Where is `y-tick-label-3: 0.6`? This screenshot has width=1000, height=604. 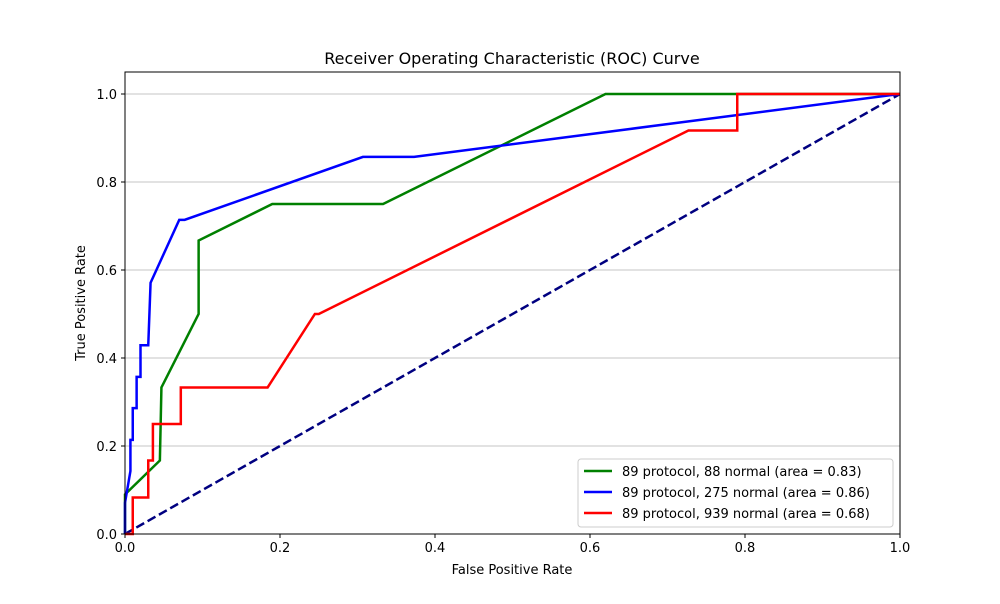
y-tick-label-3: 0.6 is located at coordinates (106, 271).